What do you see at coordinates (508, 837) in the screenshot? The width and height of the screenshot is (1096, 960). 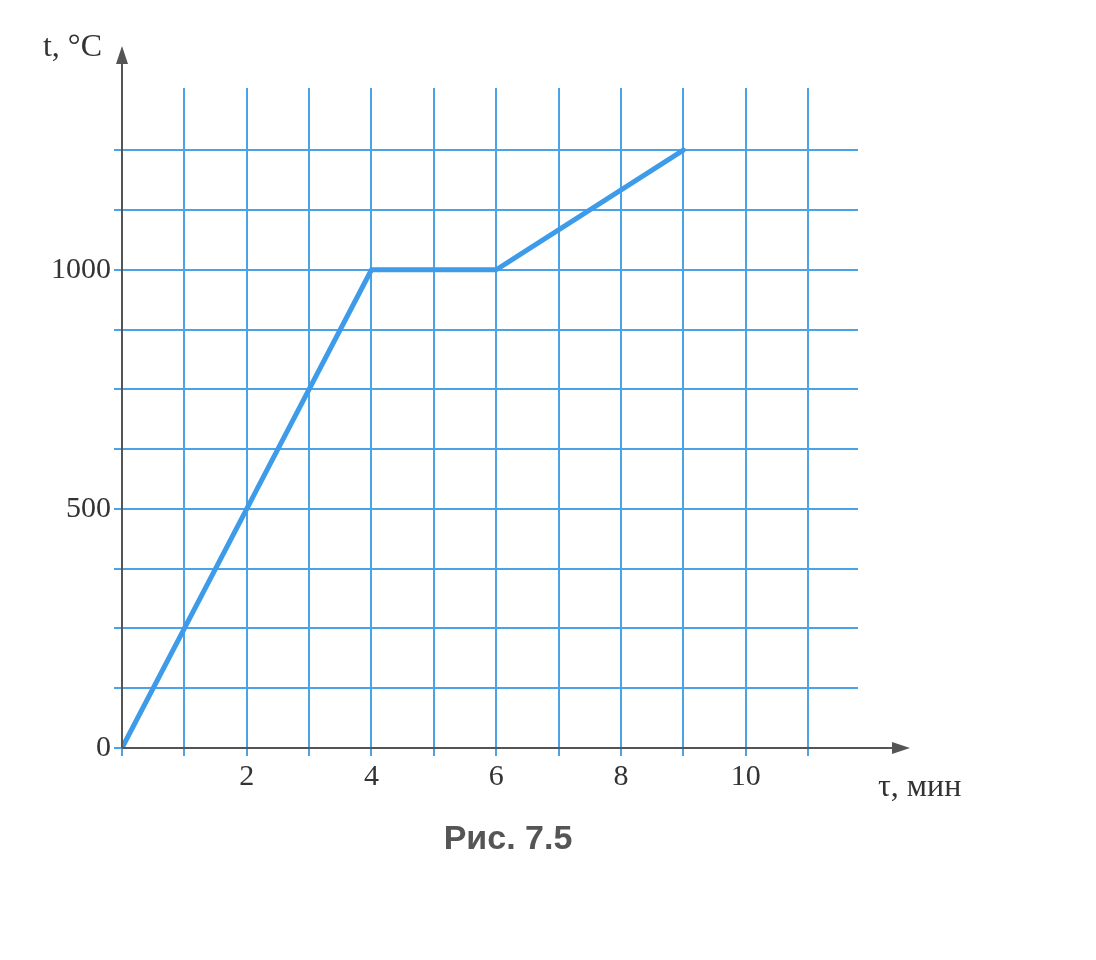 I see `text: Рис. 7.5` at bounding box center [508, 837].